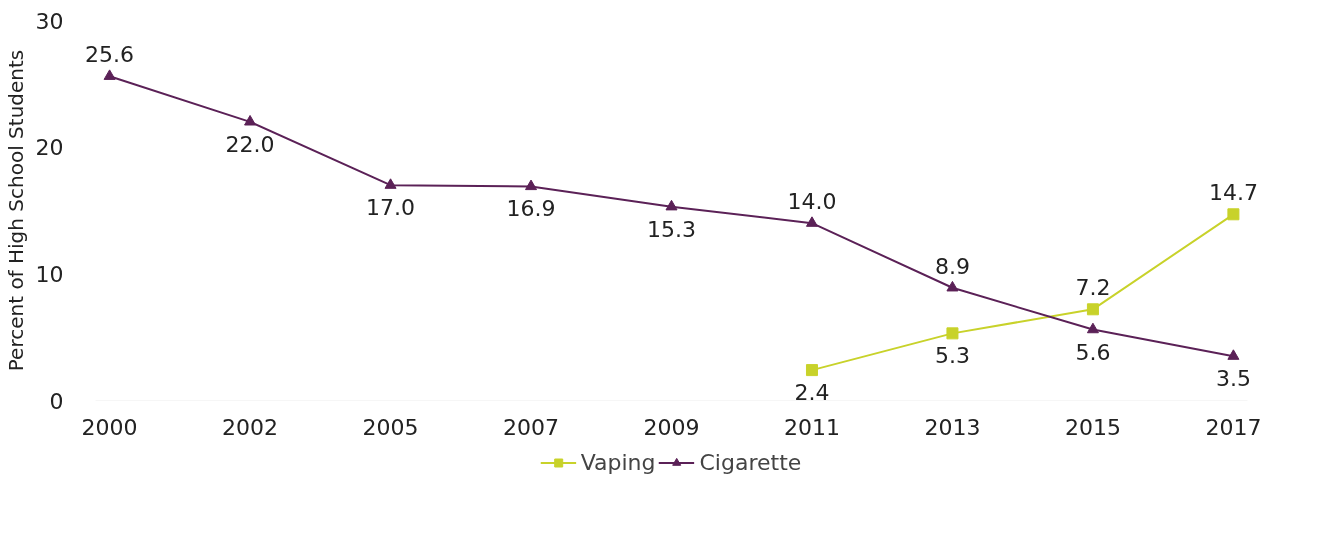  What do you see at coordinates (1233, 427) in the screenshot?
I see `x-tick-label: 2017` at bounding box center [1233, 427].